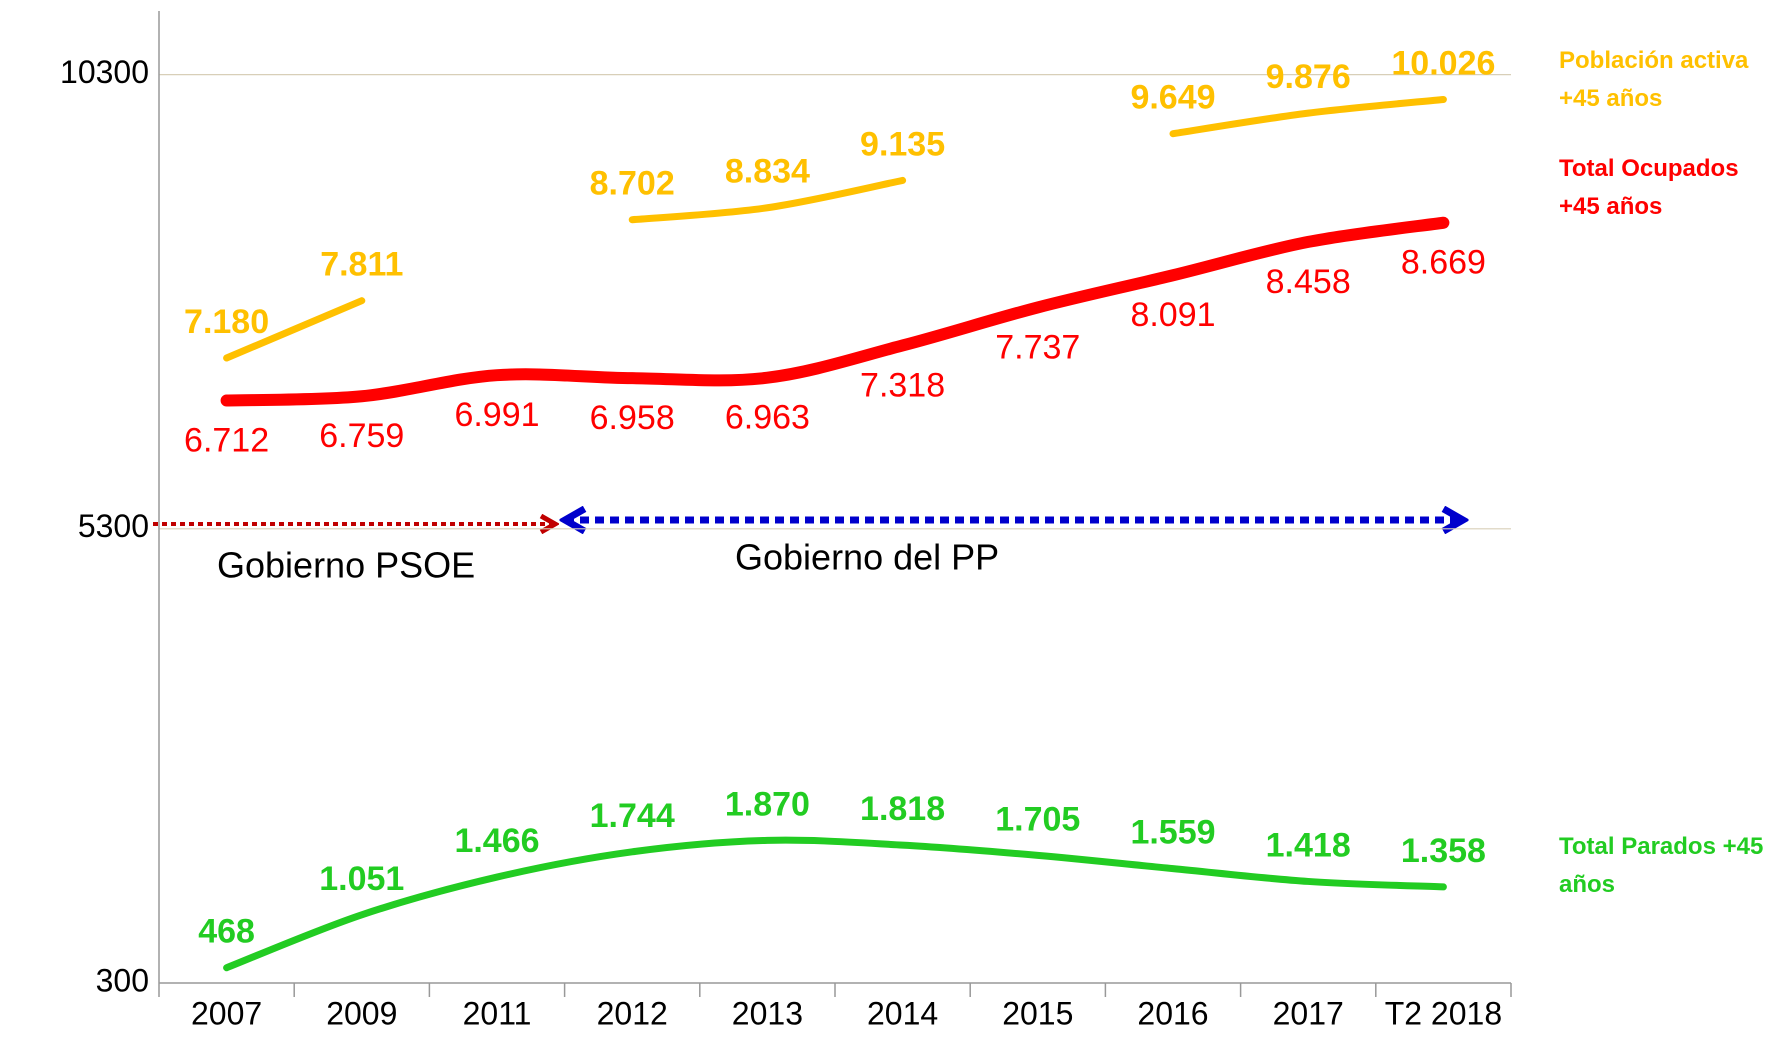 The image size is (1781, 1040). Describe the element at coordinates (113, 526) in the screenshot. I see `y-tick-label: 5300` at that location.